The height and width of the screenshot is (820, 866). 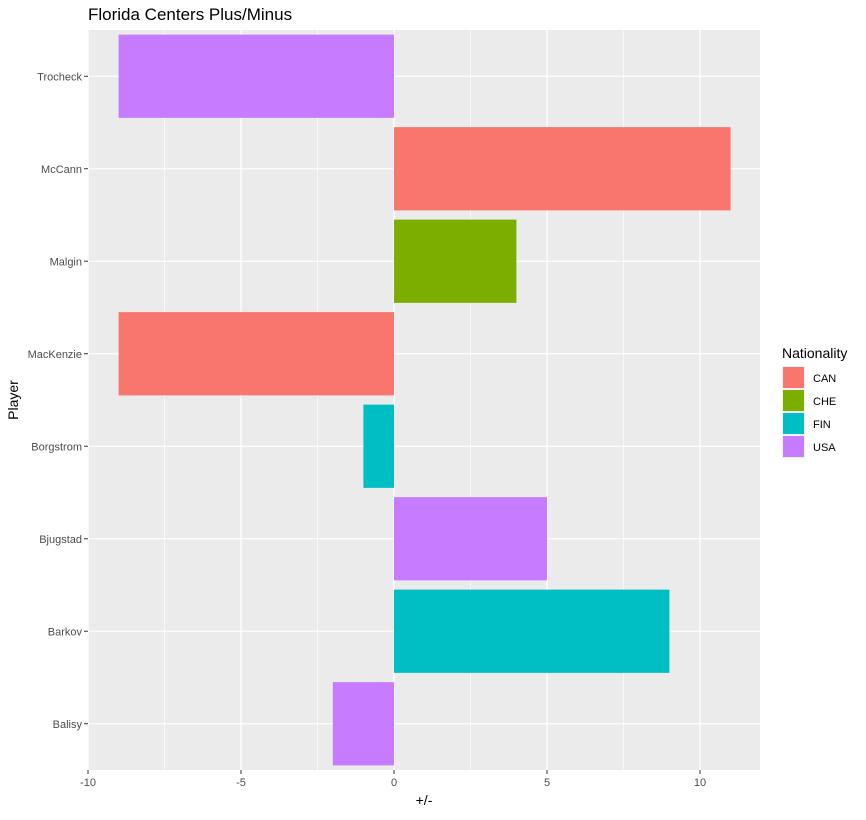 I want to click on legend-swatch-usa, so click(x=793, y=446).